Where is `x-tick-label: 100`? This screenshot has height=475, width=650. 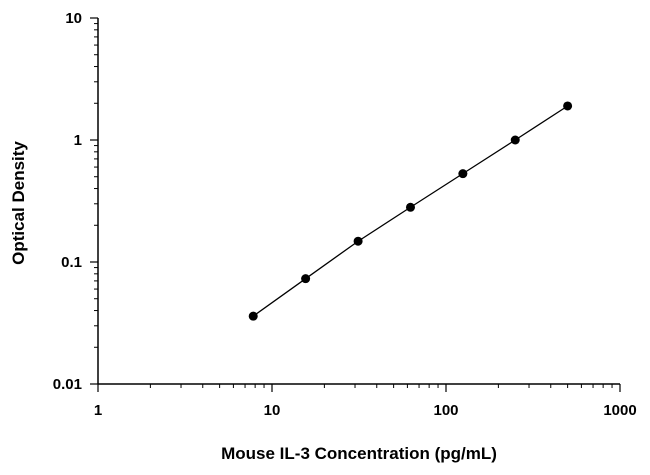 x-tick-label: 100 is located at coordinates (445, 410).